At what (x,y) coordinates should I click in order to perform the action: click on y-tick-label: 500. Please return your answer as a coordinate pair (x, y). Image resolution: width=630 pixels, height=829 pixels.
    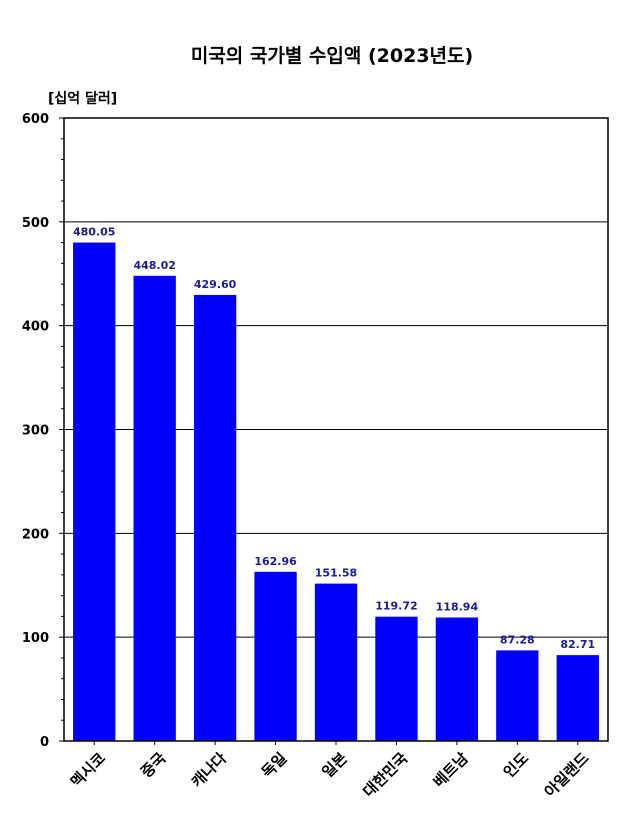
    Looking at the image, I should click on (35, 223).